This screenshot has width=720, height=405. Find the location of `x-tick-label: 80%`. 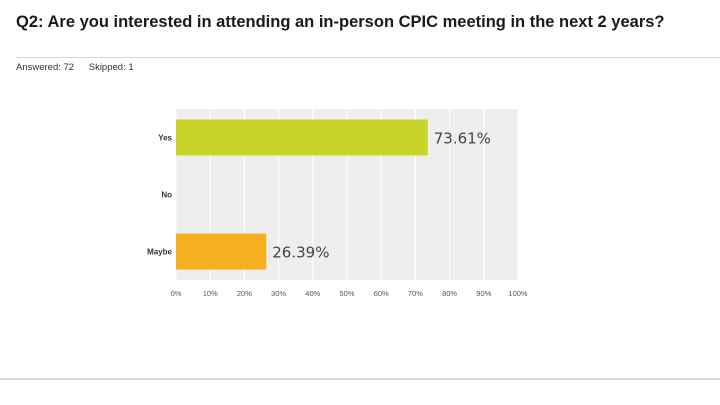

x-tick-label: 80% is located at coordinates (449, 293).